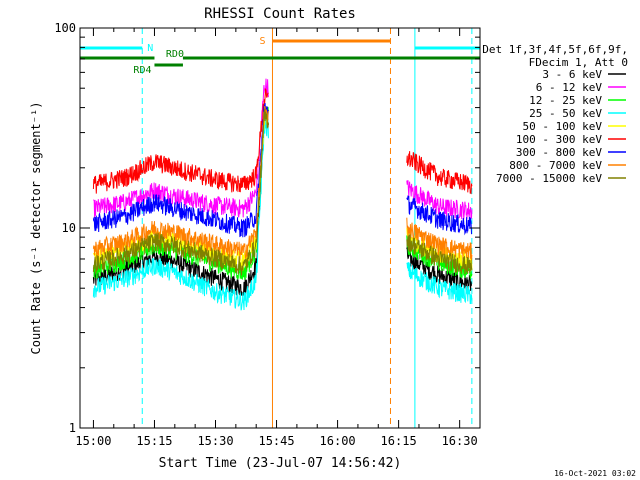 This screenshot has width=640, height=480. What do you see at coordinates (565, 113) in the screenshot?
I see `legend-label: 25 - 50 keV` at bounding box center [565, 113].